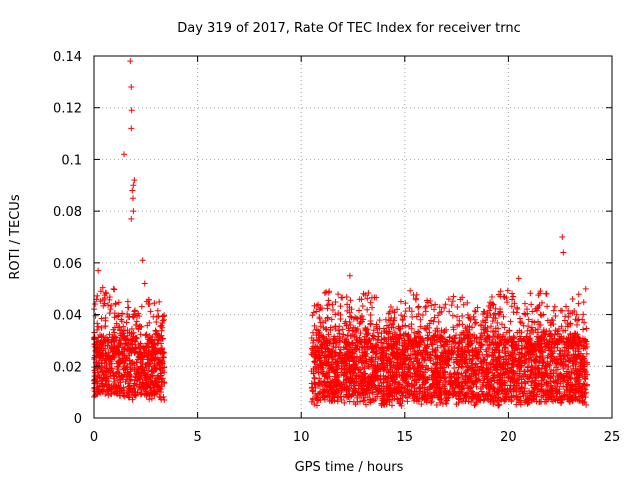 The width and height of the screenshot is (640, 480). I want to click on x-tick-label: 15, so click(405, 437).